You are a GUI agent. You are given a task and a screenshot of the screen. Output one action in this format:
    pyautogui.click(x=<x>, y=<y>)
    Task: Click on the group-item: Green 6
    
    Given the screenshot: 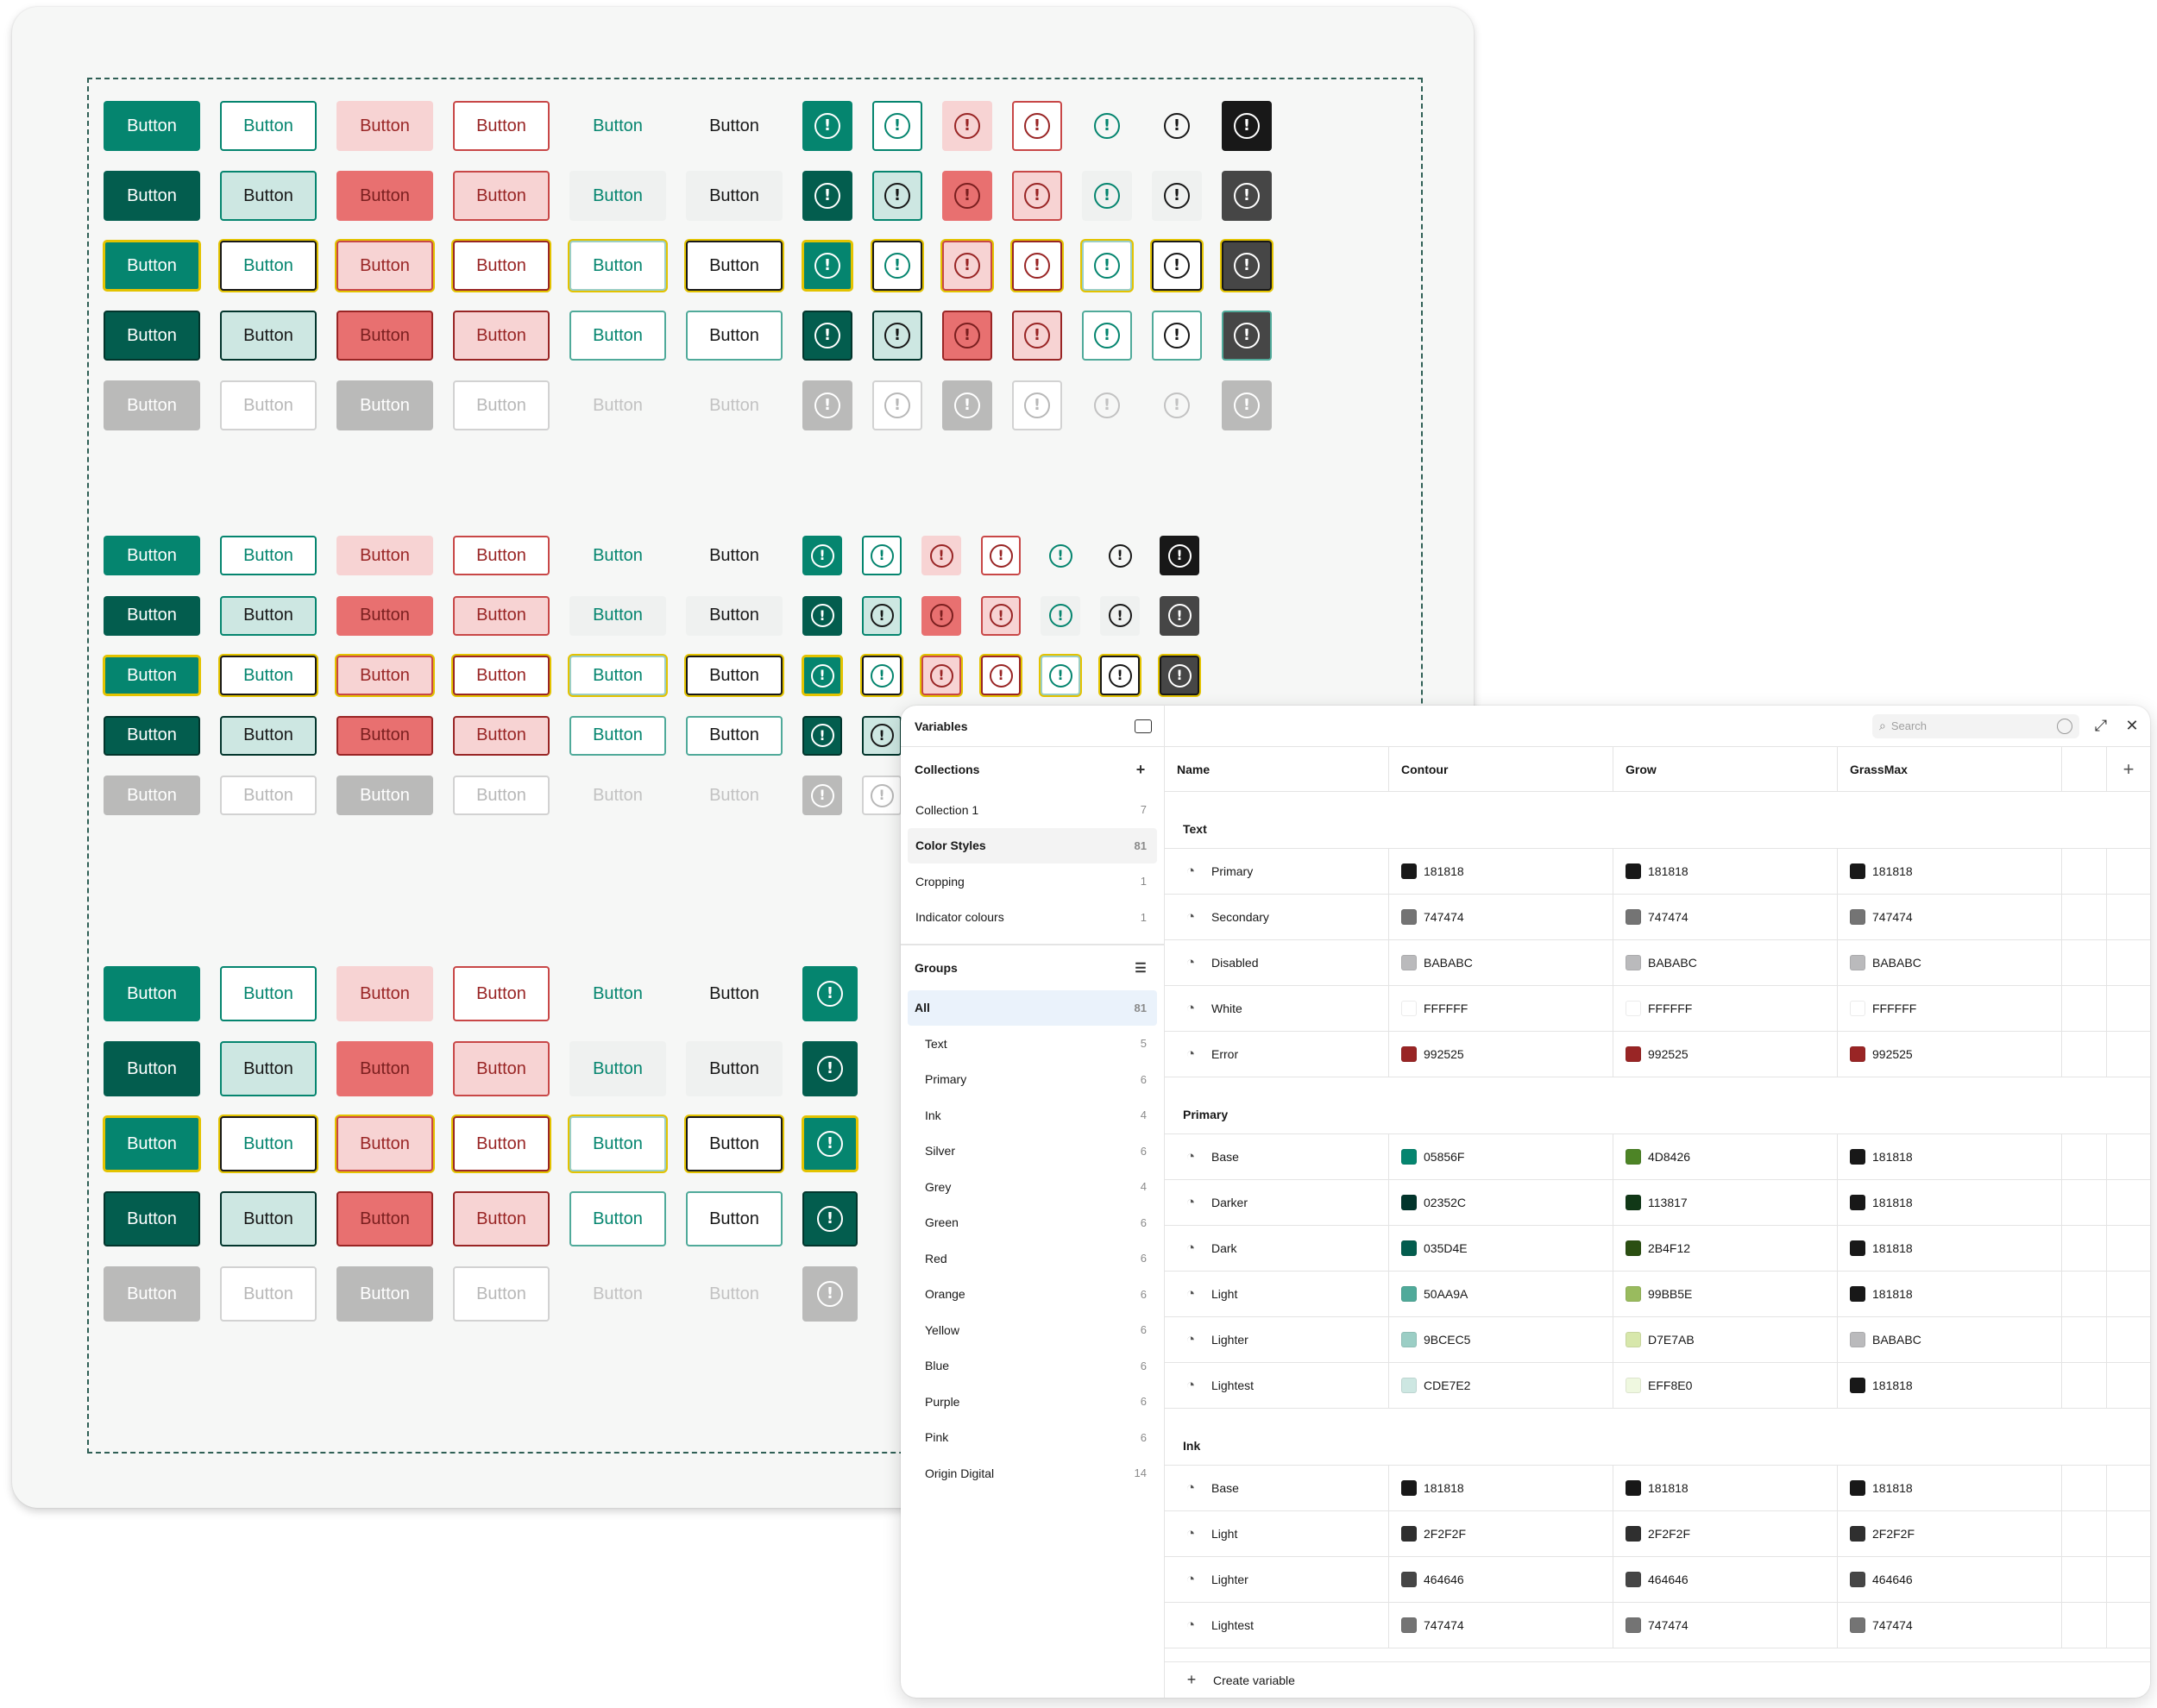 What is the action you would take?
    pyautogui.click(x=1032, y=1223)
    